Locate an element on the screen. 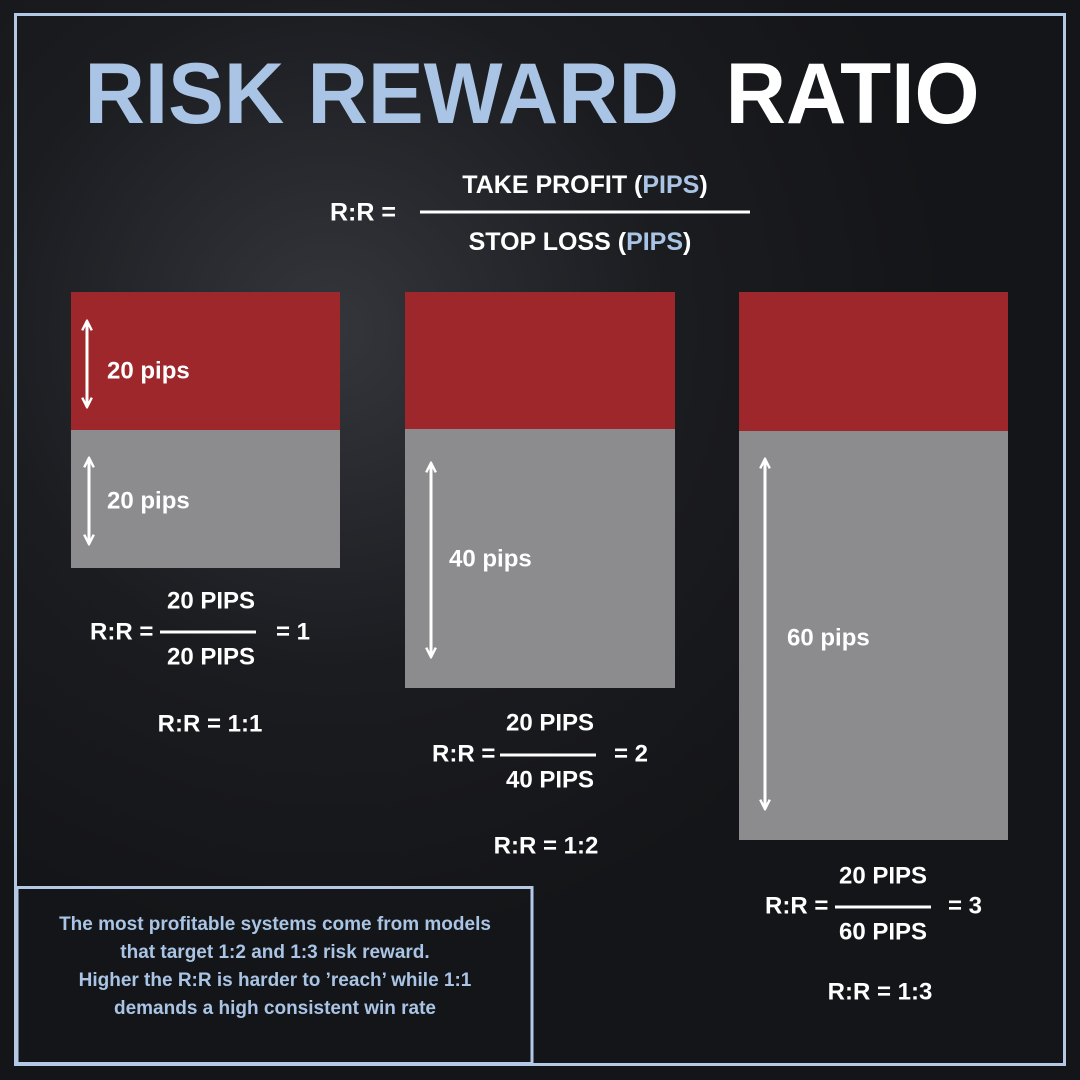  text: TAKE PROFIT ( is located at coordinates (552, 185).